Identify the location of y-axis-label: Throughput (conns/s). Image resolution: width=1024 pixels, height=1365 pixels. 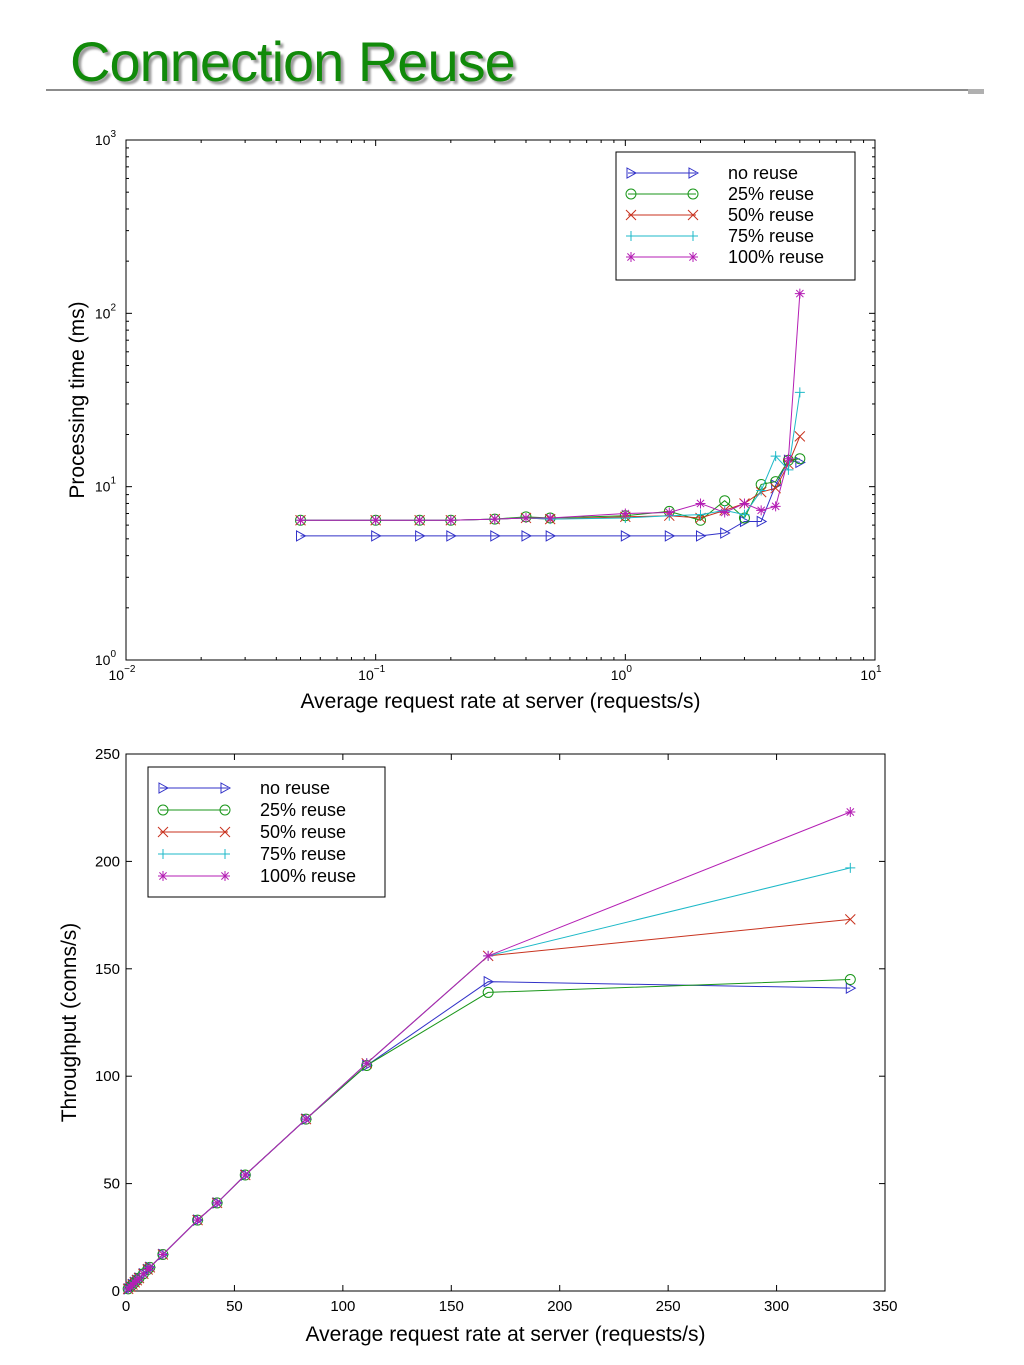
(69, 1023).